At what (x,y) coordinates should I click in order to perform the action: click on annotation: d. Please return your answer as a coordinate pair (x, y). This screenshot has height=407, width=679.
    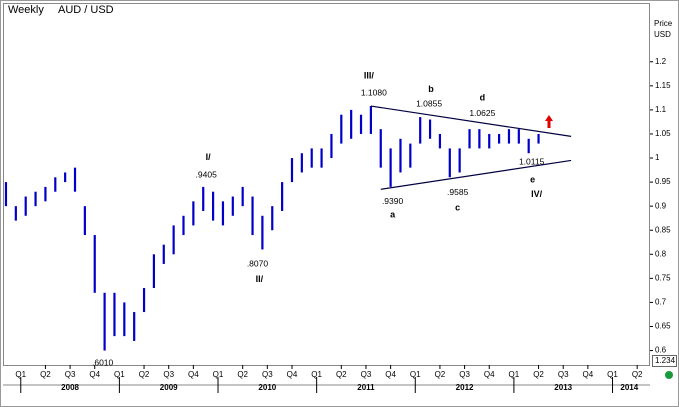
    Looking at the image, I should click on (483, 98).